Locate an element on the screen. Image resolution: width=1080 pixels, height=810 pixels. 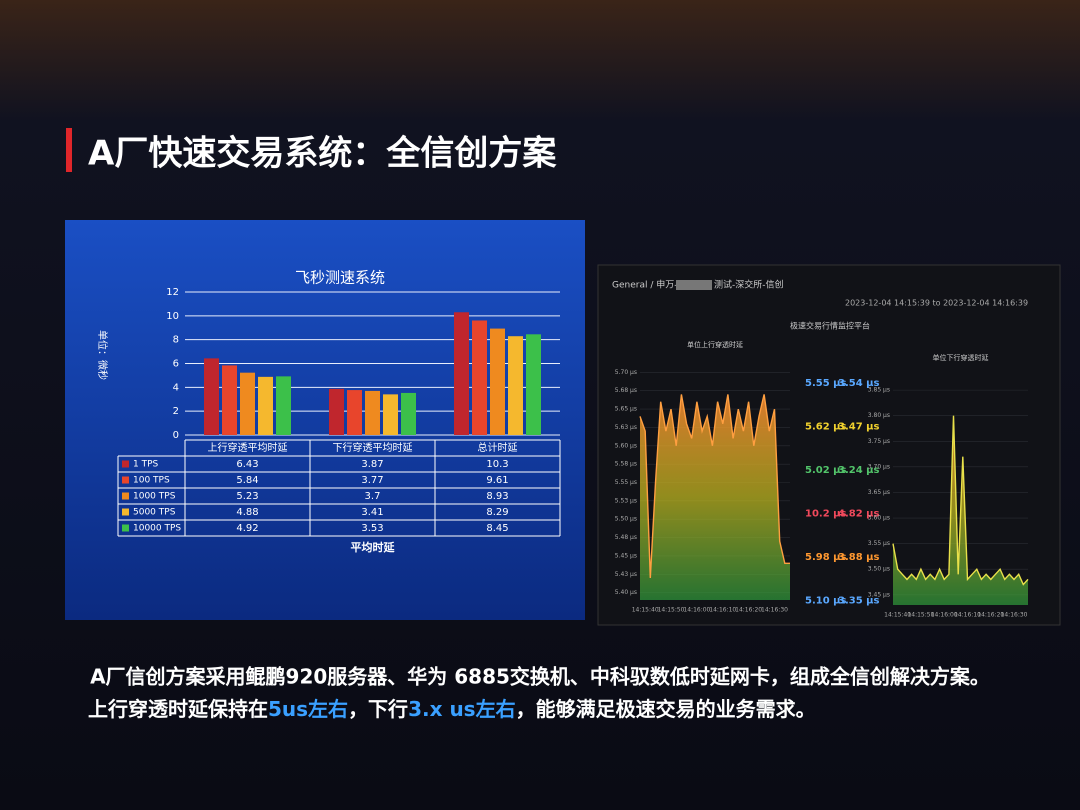
table-value: 3.77 is located at coordinates (372, 480).